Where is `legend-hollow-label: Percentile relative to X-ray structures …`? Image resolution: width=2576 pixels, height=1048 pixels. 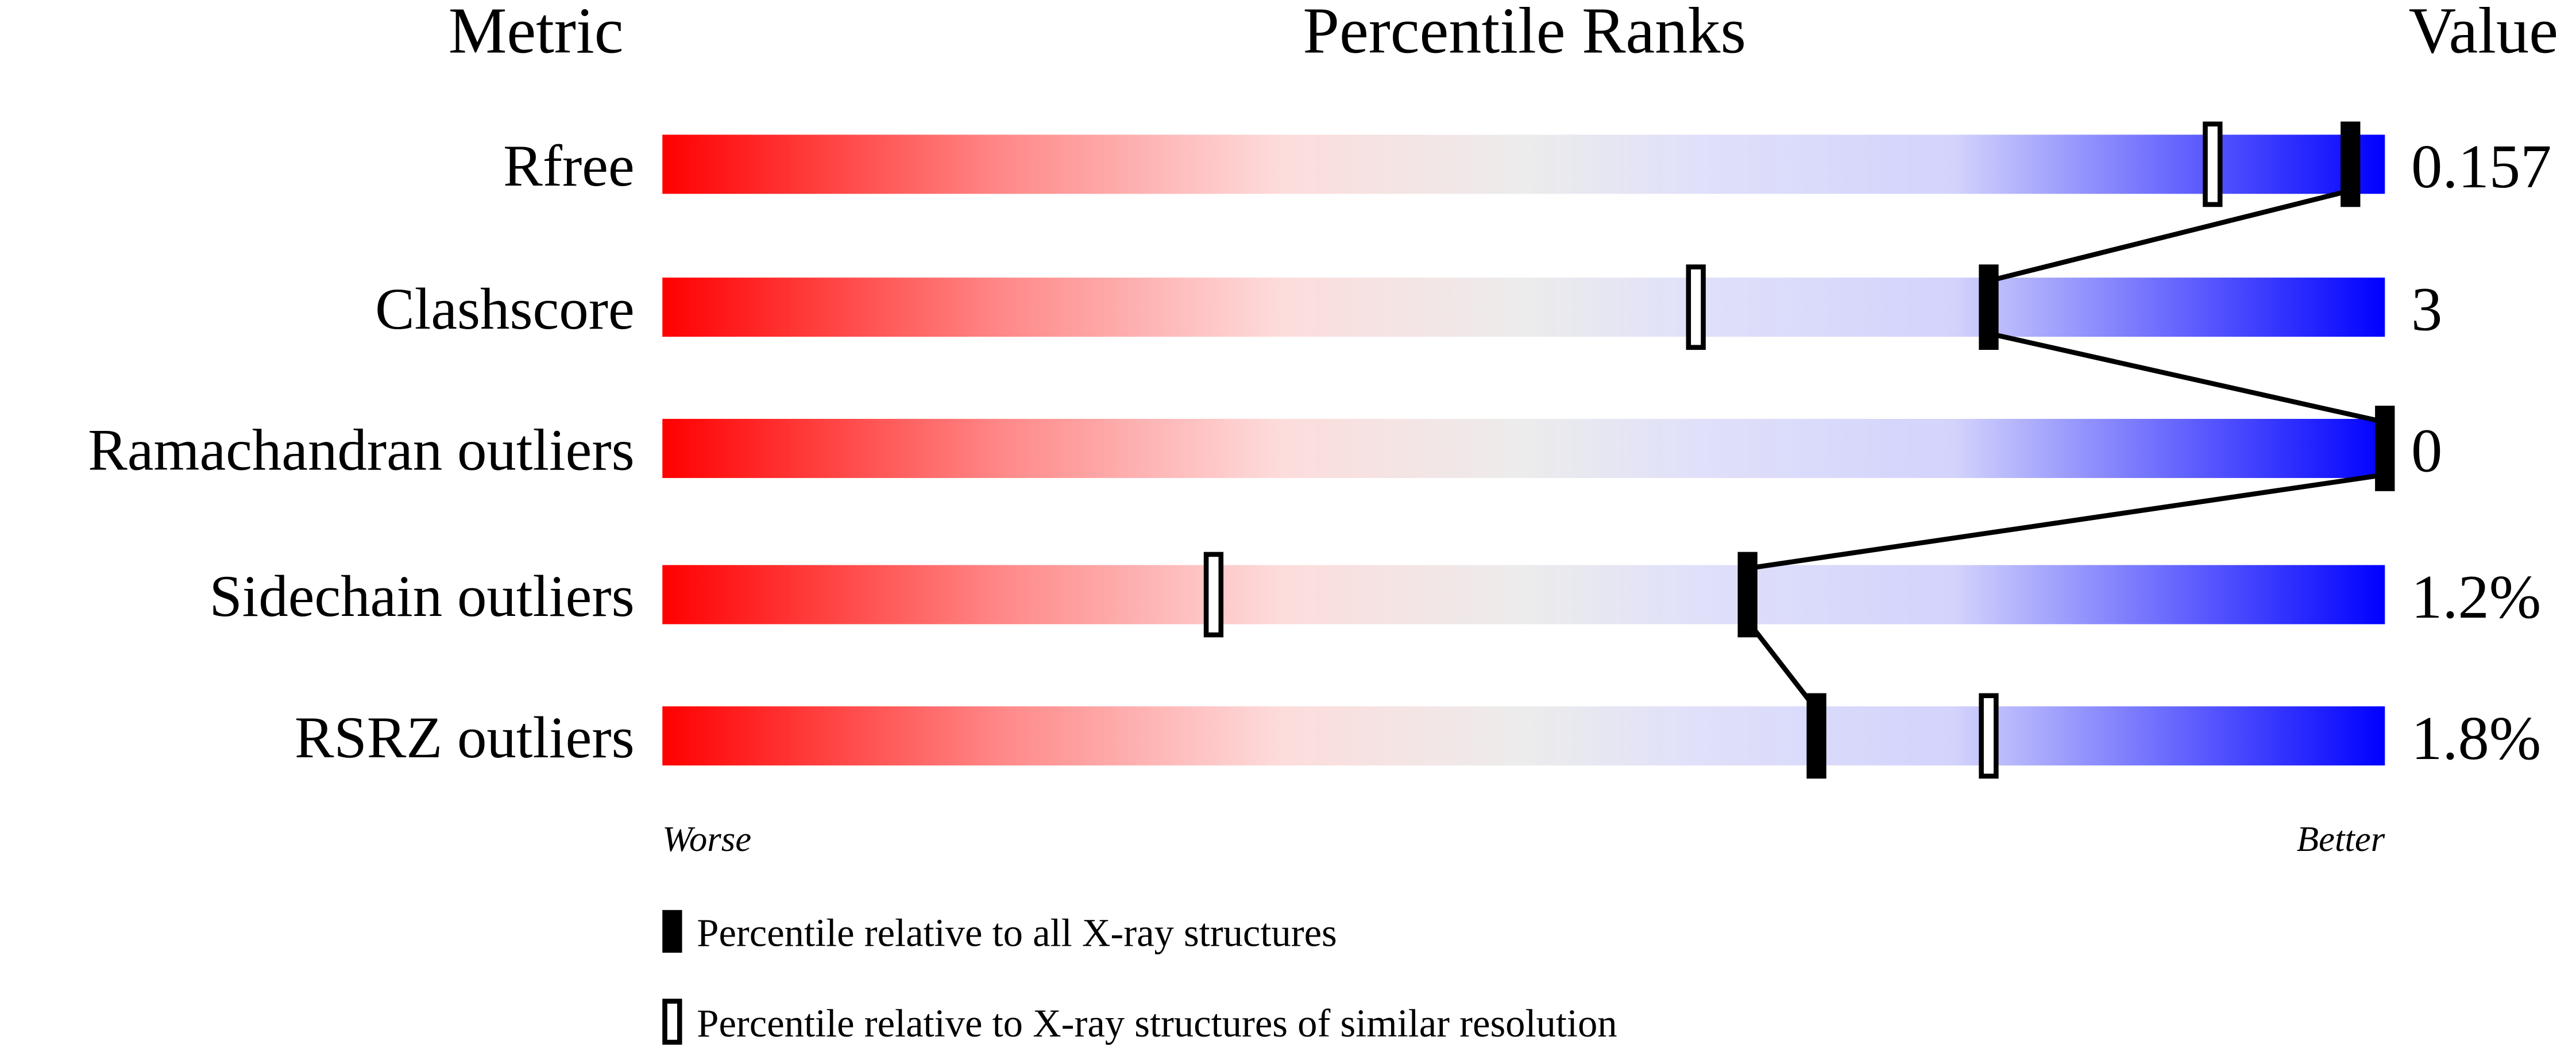
legend-hollow-label: Percentile relative to X-ray structures … is located at coordinates (1157, 1023).